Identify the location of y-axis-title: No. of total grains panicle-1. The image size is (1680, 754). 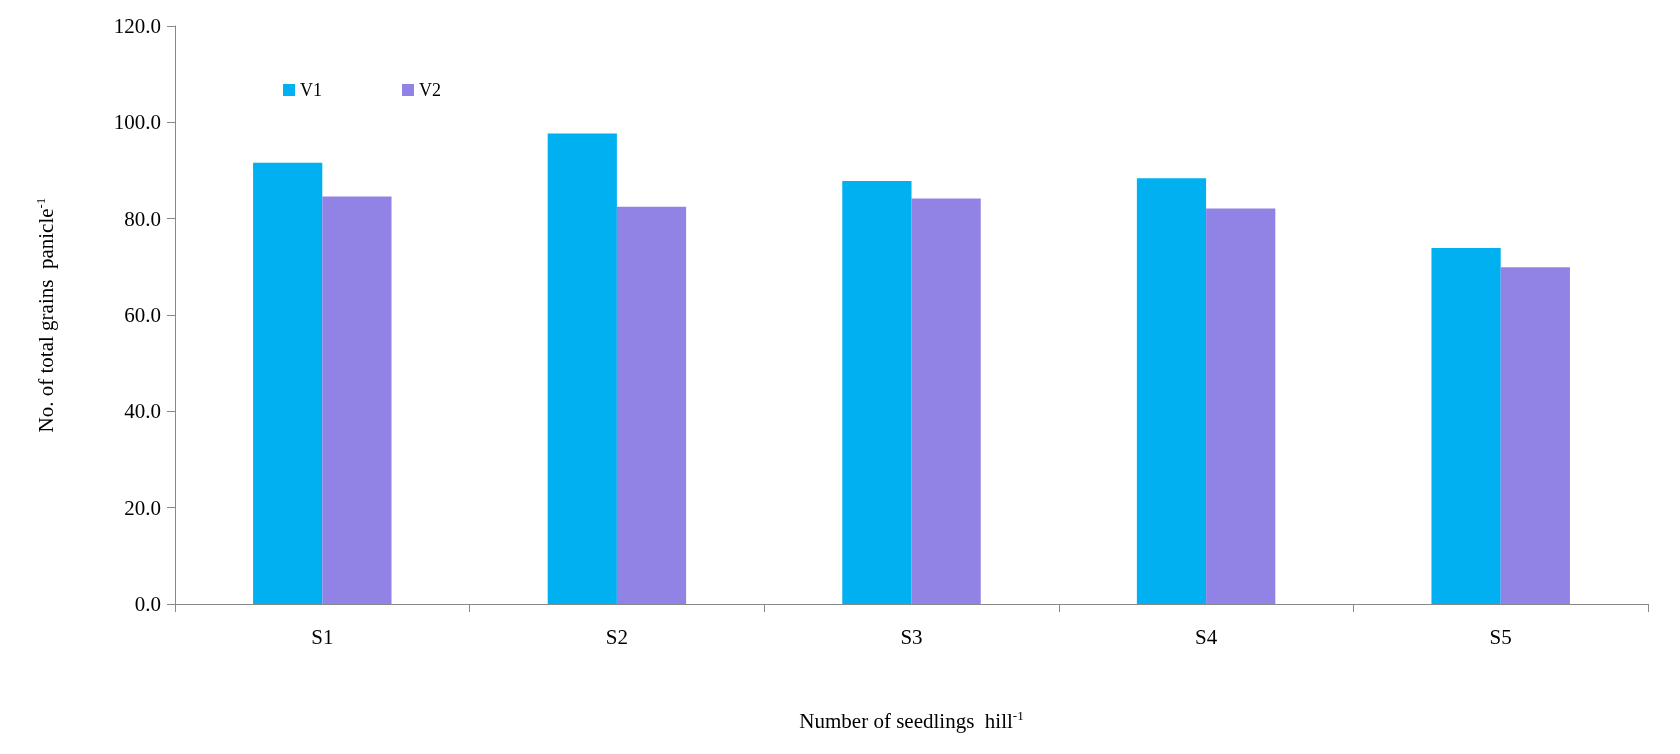
(45, 315).